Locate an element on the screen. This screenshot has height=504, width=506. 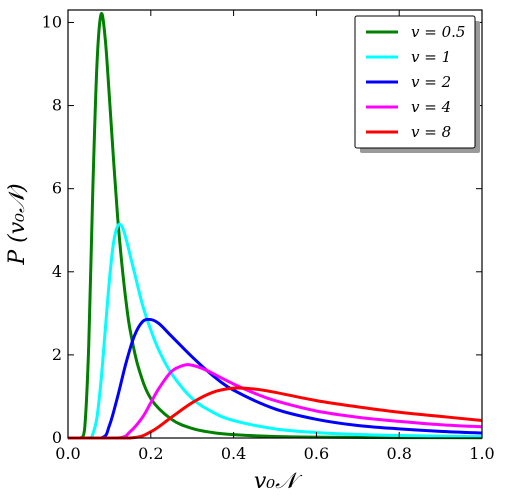
x-tick-label: 0.8 is located at coordinates (398, 453).